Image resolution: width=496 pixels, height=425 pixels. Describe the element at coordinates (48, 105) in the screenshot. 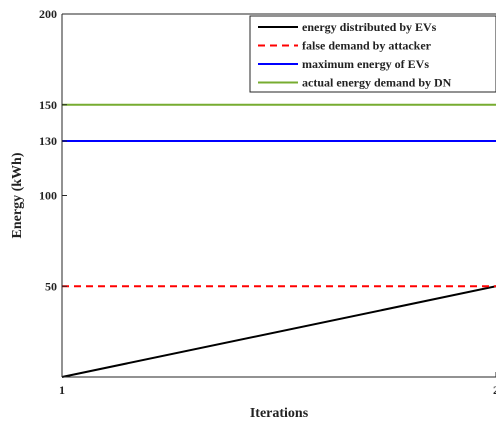

I see `y-tick-label: 150` at that location.